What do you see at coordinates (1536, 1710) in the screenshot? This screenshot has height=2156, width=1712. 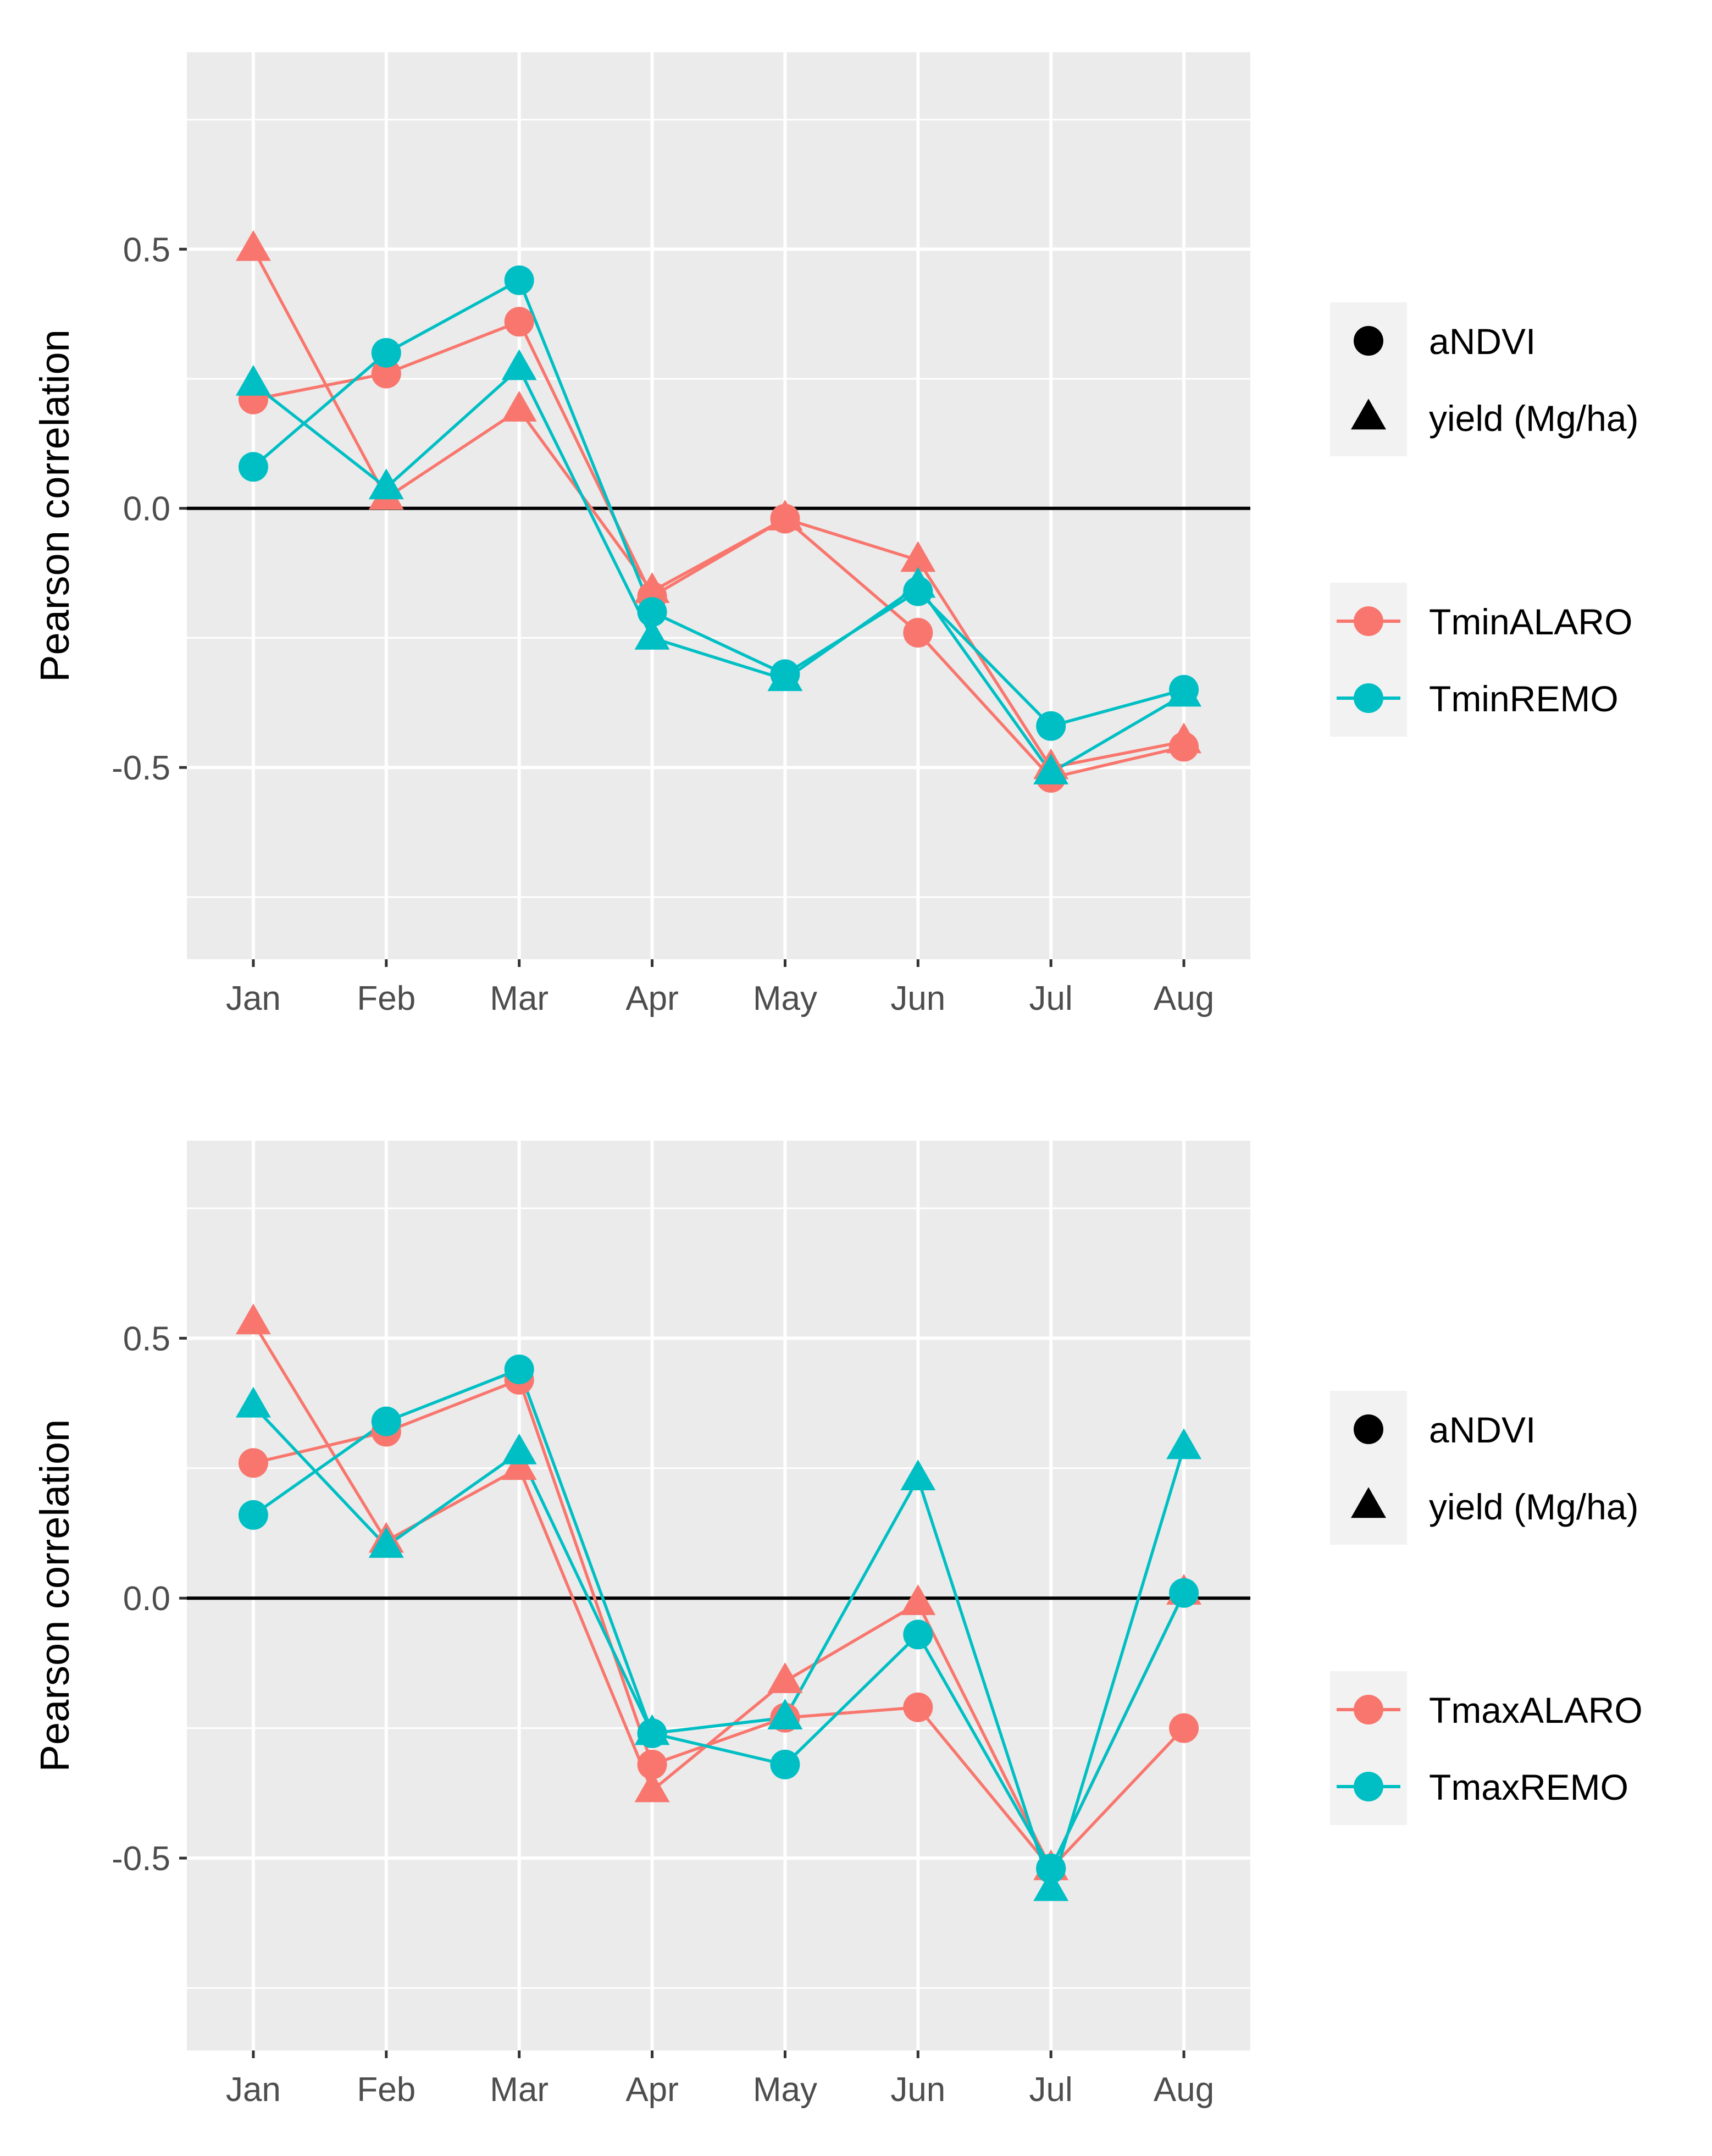 I see `legend-color-label: TmaxALARO` at bounding box center [1536, 1710].